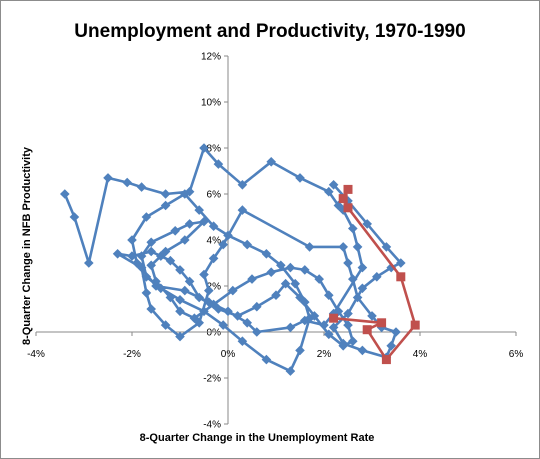 Image resolution: width=540 pixels, height=459 pixels. I want to click on x-tick-label: 2%, so click(324, 354).